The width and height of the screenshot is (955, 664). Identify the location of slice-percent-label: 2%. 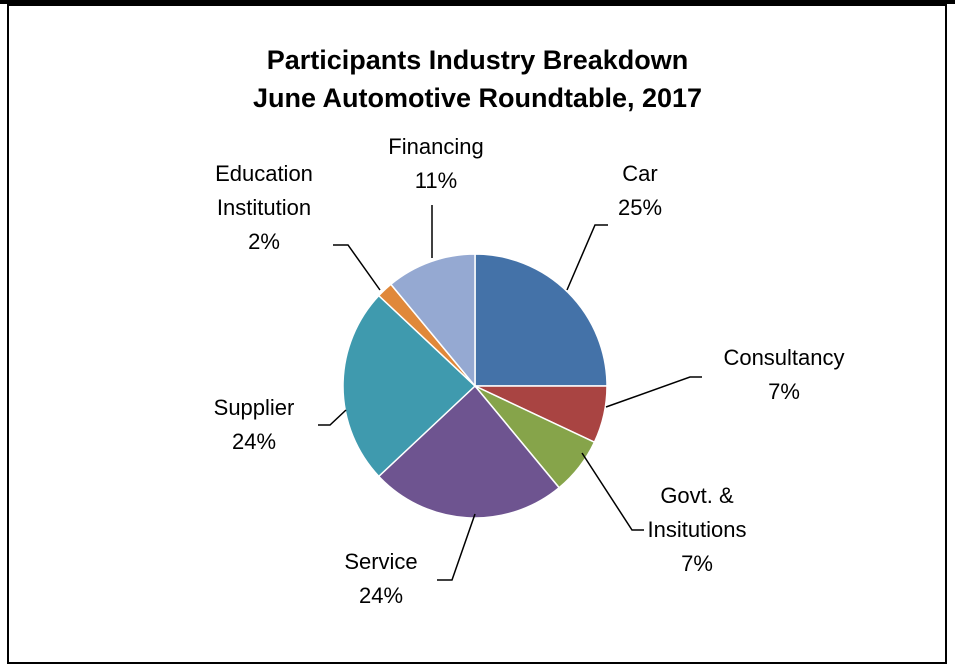
(264, 241).